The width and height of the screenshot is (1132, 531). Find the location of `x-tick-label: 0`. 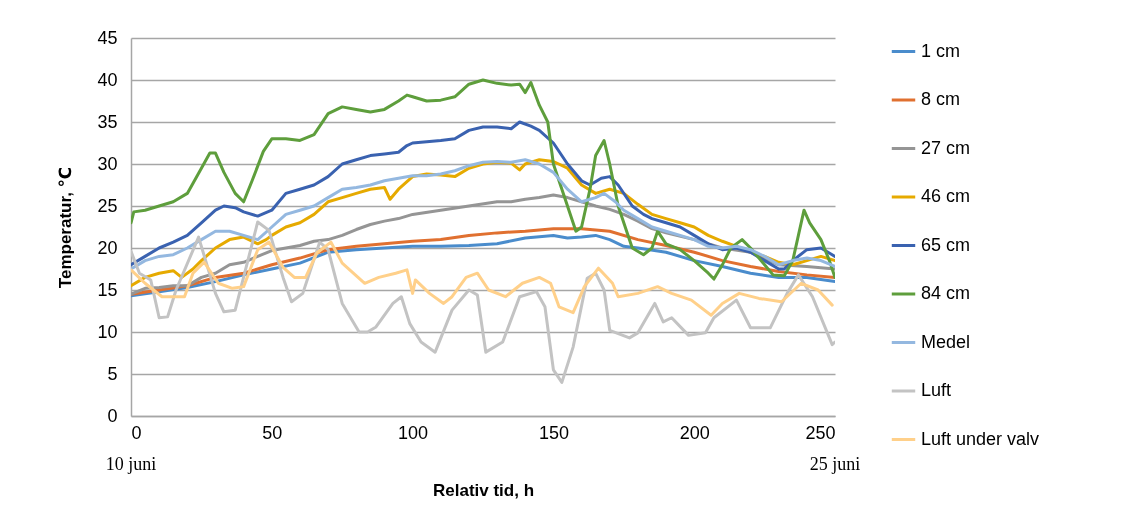

x-tick-label: 0 is located at coordinates (136, 432).